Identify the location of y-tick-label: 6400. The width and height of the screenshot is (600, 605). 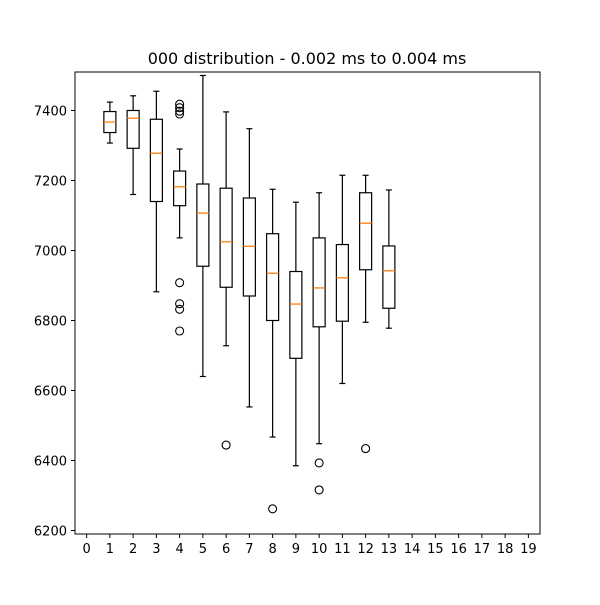
(50, 462).